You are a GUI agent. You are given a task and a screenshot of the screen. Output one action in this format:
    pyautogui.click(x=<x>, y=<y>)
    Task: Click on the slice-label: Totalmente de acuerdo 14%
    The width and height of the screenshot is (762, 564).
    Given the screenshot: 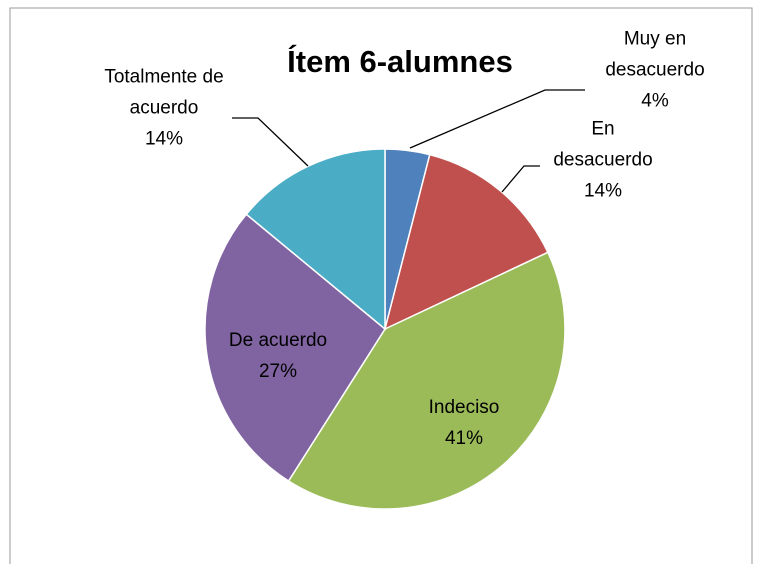 What is the action you would take?
    pyautogui.click(x=164, y=108)
    